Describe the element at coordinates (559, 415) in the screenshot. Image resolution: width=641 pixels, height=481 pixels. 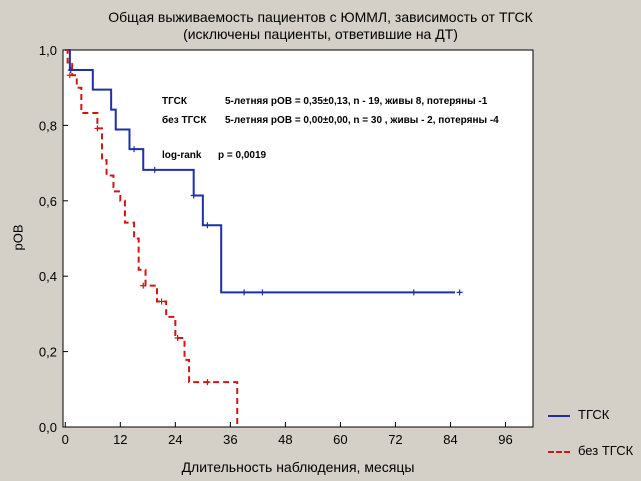
I see `legend-swatch-tgsk` at that location.